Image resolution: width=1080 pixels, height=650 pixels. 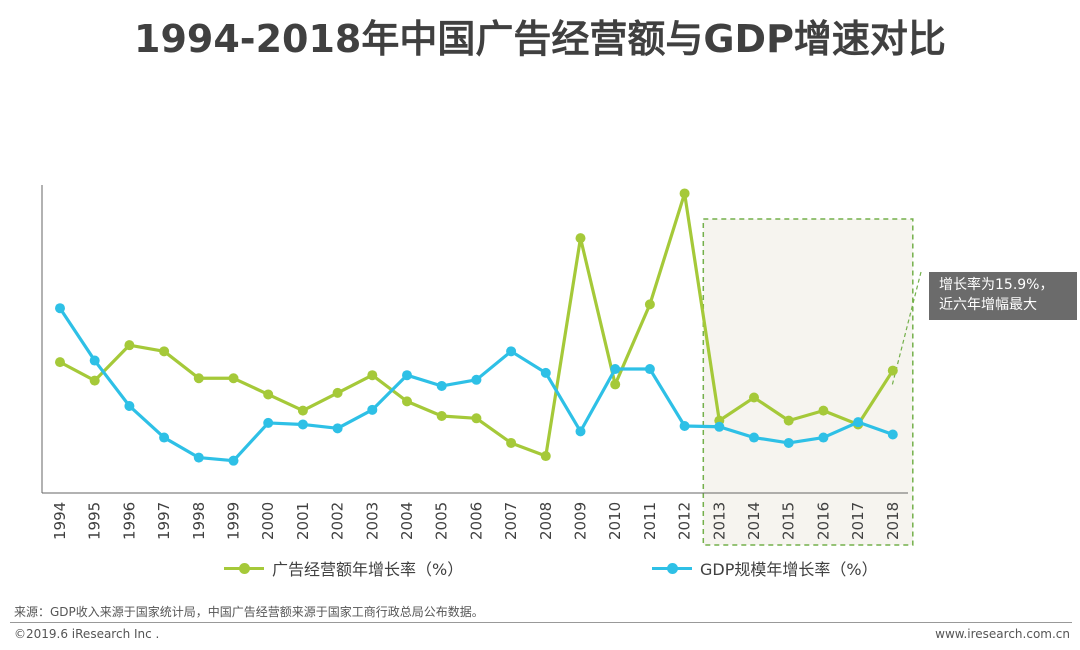 I want to click on highlight-region, so click(x=808, y=382).